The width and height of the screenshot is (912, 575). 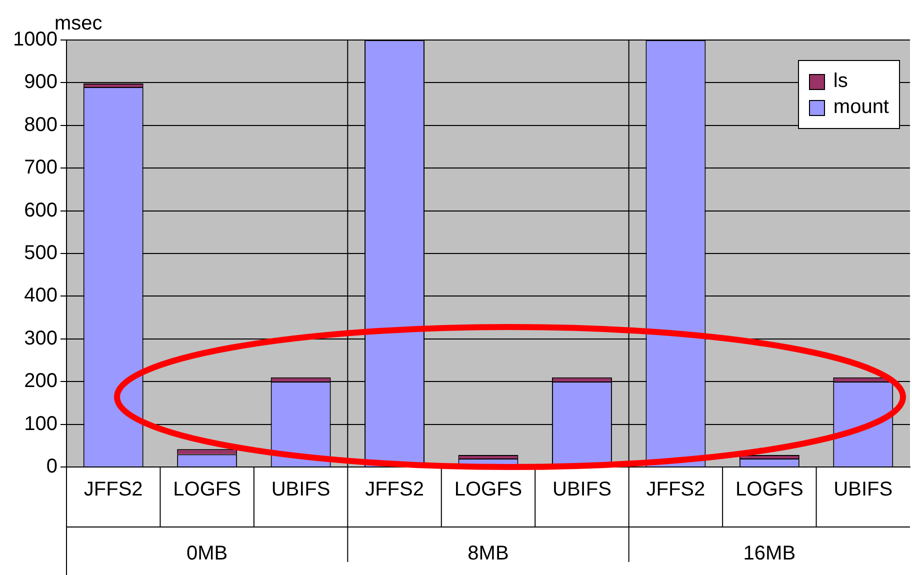 What do you see at coordinates (41, 82) in the screenshot?
I see `y-tick-label: 900` at bounding box center [41, 82].